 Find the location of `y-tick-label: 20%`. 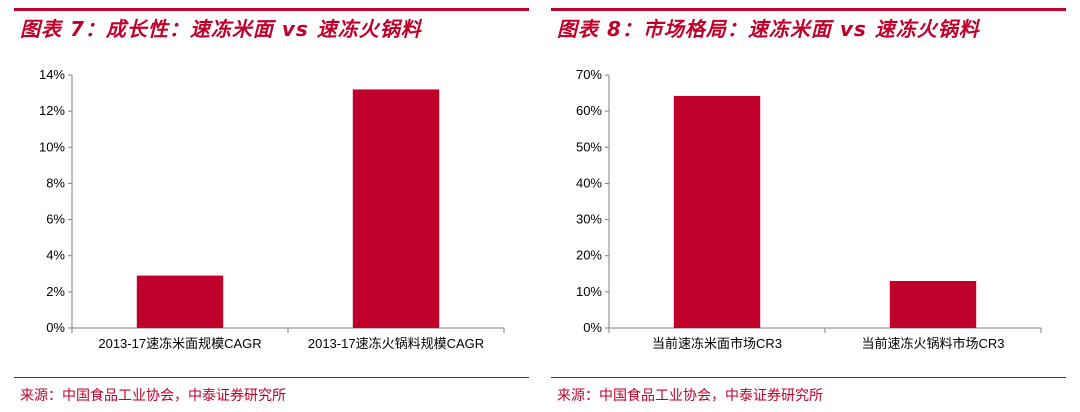

y-tick-label: 20% is located at coordinates (589, 255).